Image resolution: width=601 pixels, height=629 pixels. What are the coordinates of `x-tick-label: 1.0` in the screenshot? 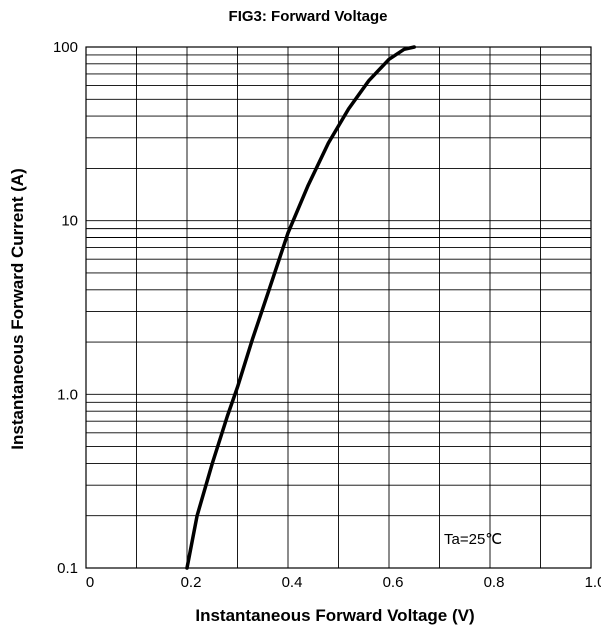 It's located at (593, 582).